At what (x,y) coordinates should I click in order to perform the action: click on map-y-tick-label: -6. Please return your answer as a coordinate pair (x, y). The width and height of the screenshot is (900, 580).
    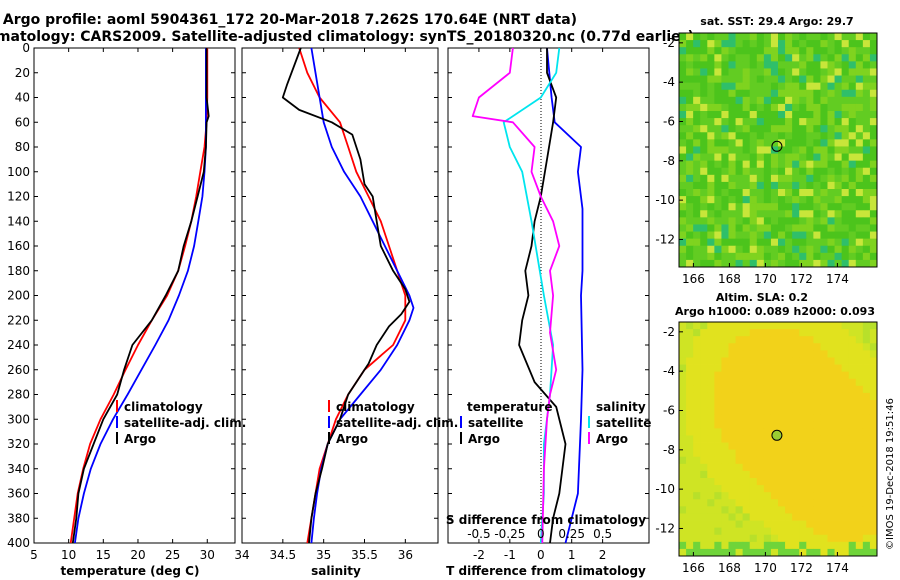
    Looking at the image, I should click on (669, 121).